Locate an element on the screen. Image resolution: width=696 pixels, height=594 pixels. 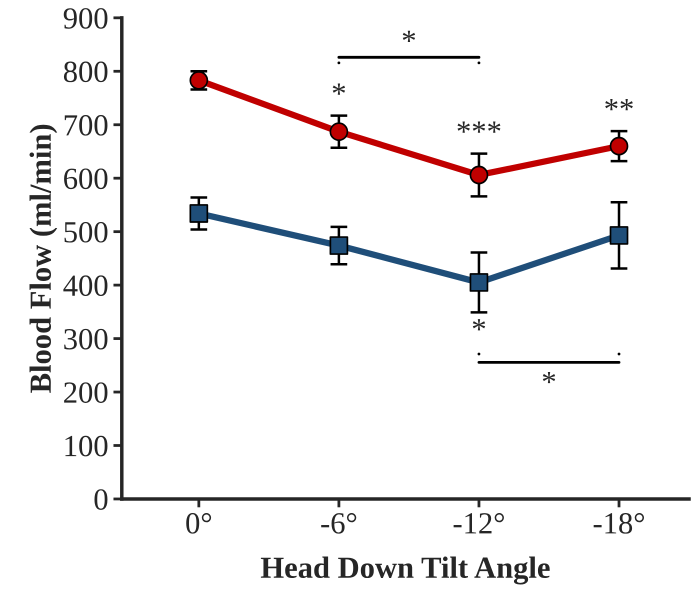
y-tick-label: 0 is located at coordinates (101, 499).